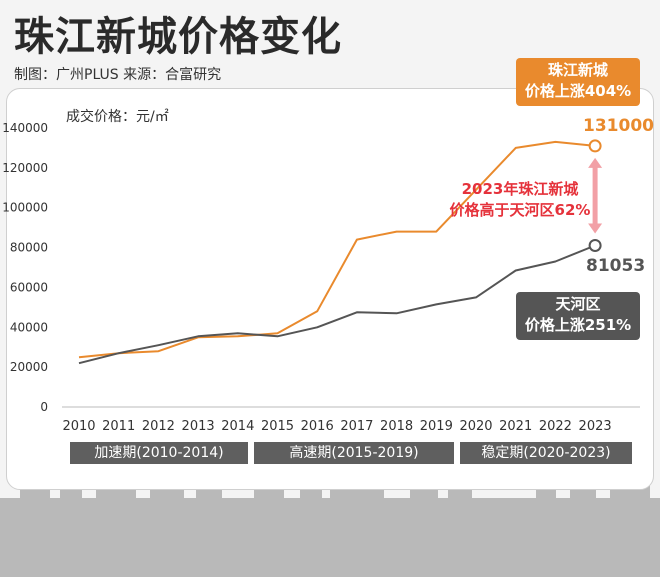  What do you see at coordinates (354, 453) in the screenshot?
I see `period-label-high-speed: 高速期(2015-2019)` at bounding box center [354, 453].